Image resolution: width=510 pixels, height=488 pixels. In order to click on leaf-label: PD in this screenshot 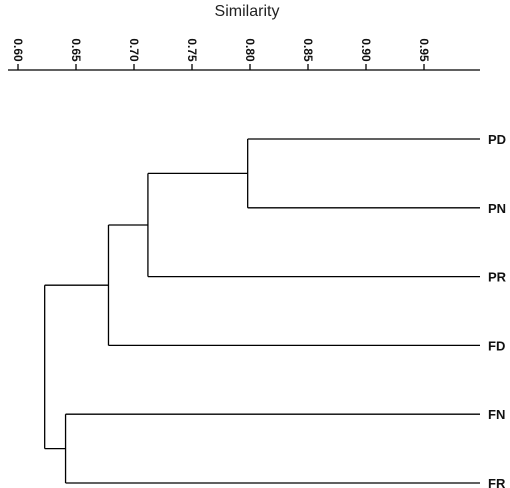, I will do `click(497, 139)`.